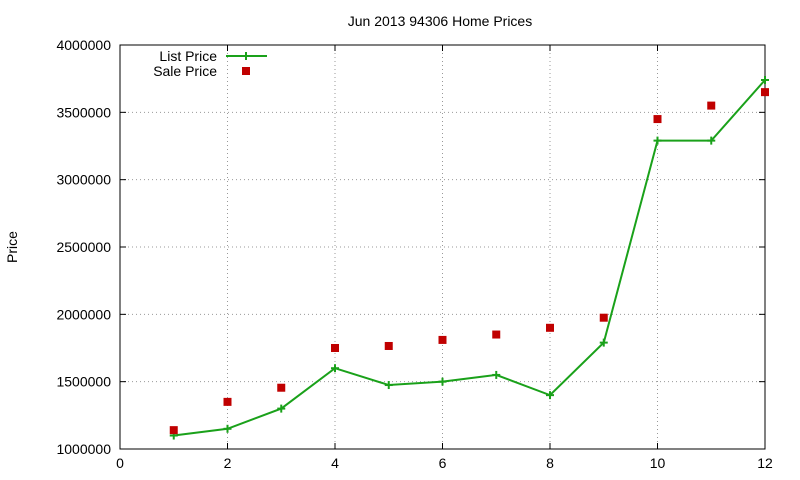 The image size is (800, 480). What do you see at coordinates (83, 382) in the screenshot?
I see `y-tick-label: 1500000` at bounding box center [83, 382].